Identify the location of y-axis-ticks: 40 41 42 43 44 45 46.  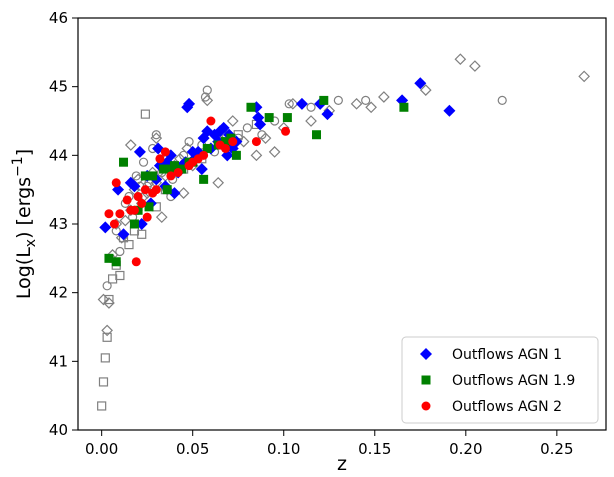
(63, 224).